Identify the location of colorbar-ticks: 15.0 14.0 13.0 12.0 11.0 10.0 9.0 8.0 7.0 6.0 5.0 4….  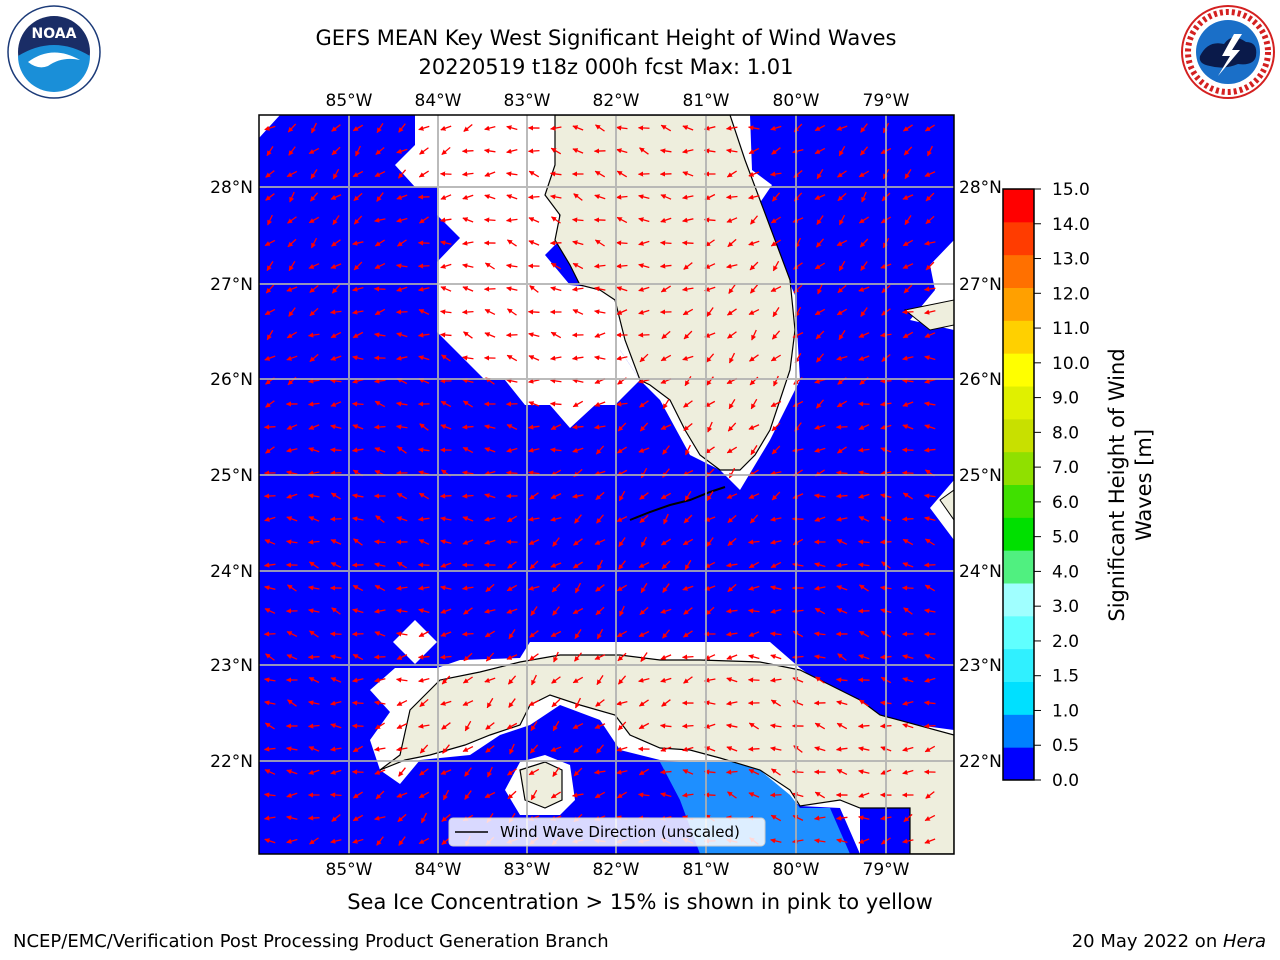
(1062, 485).